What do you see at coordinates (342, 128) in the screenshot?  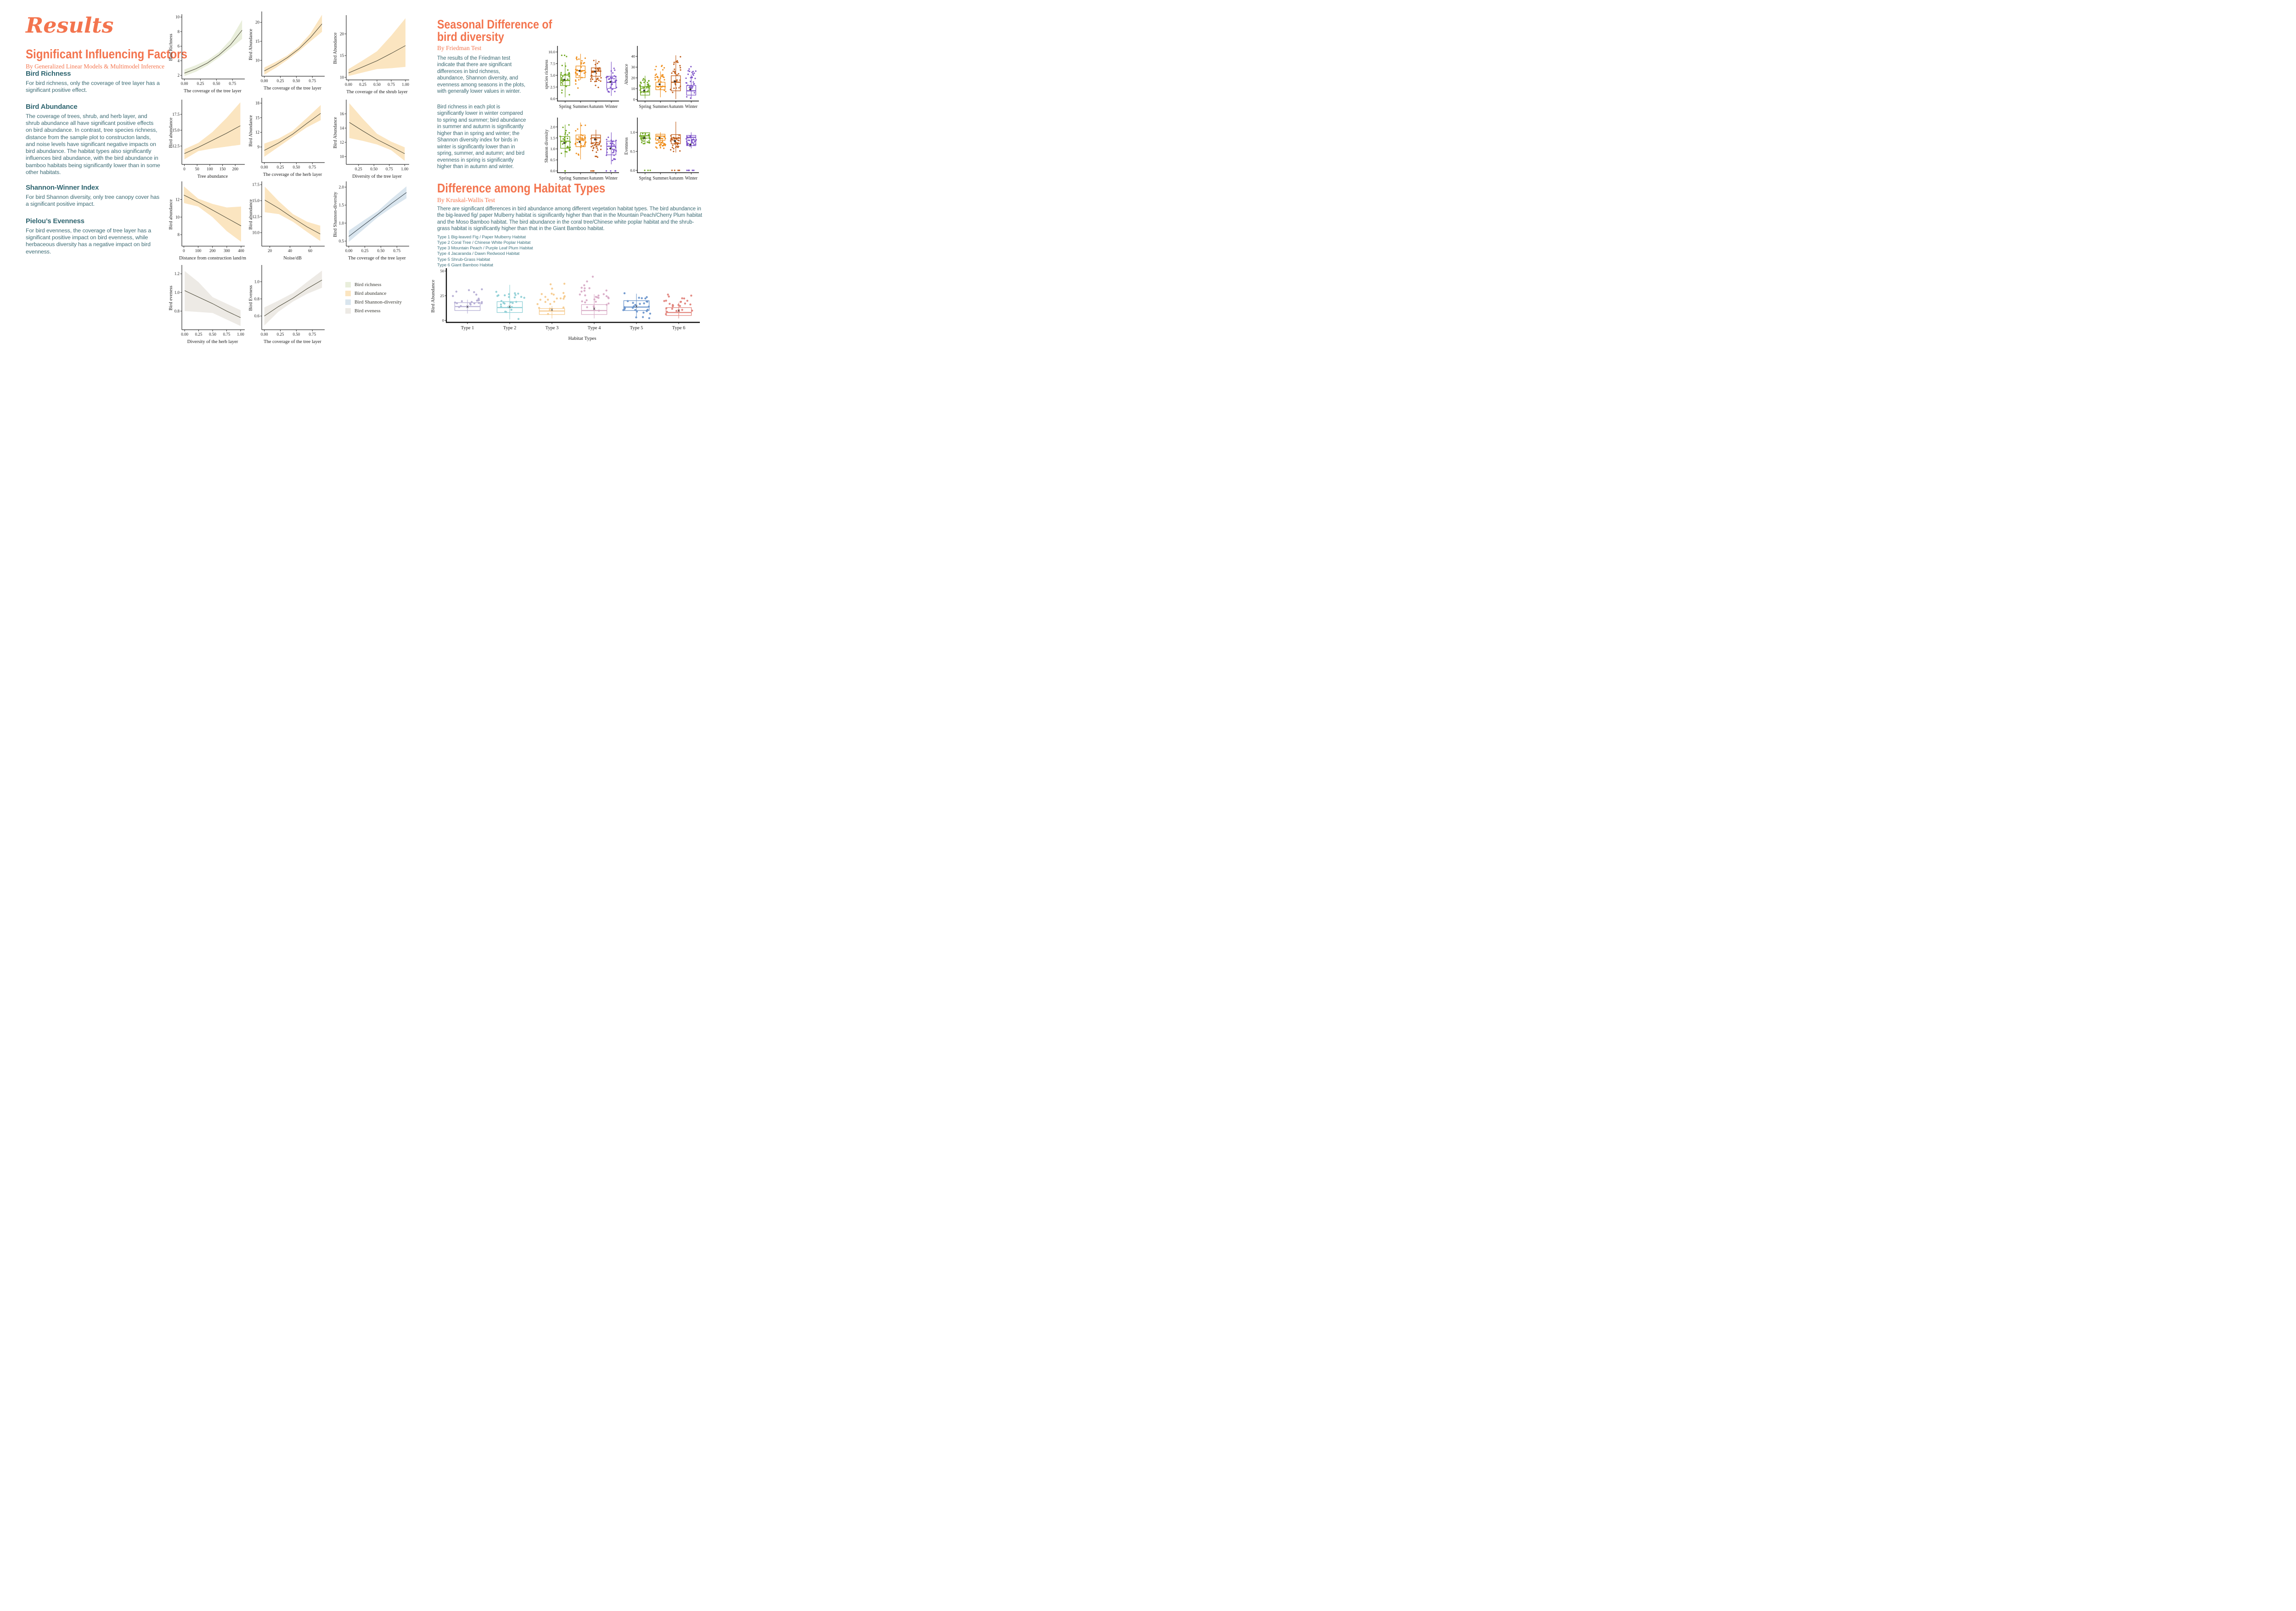 I see `svg-text: 14` at bounding box center [342, 128].